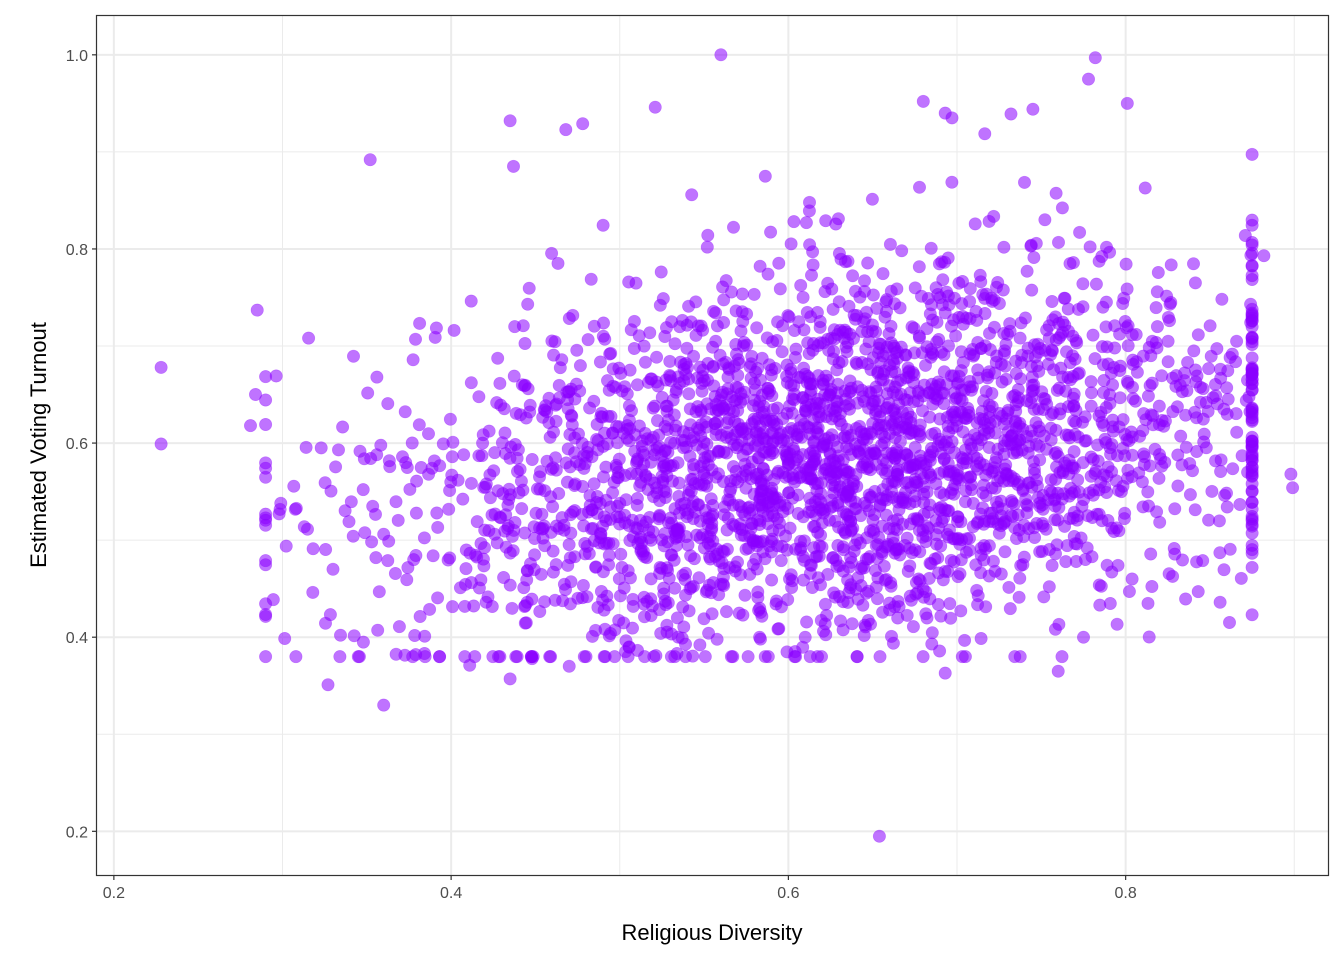 The height and width of the screenshot is (960, 1344). What do you see at coordinates (451, 893) in the screenshot?
I see `x-tick-label: 0.4` at bounding box center [451, 893].